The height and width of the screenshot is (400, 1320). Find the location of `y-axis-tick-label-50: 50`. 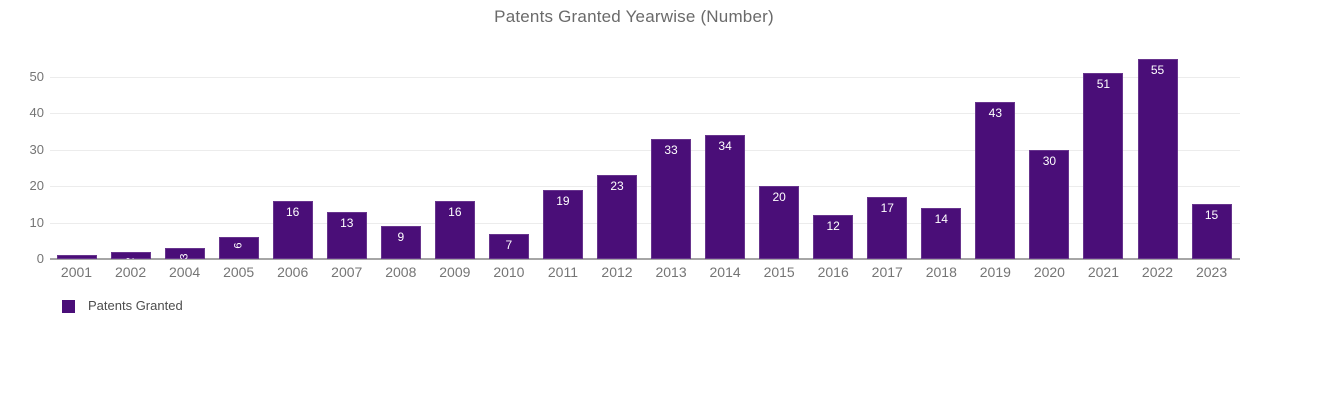

y-axis-tick-label-50: 50 is located at coordinates (36, 76).